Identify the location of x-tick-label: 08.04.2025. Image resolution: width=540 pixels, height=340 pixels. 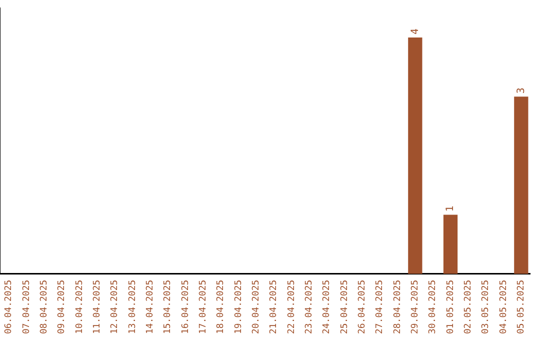
(45, 307).